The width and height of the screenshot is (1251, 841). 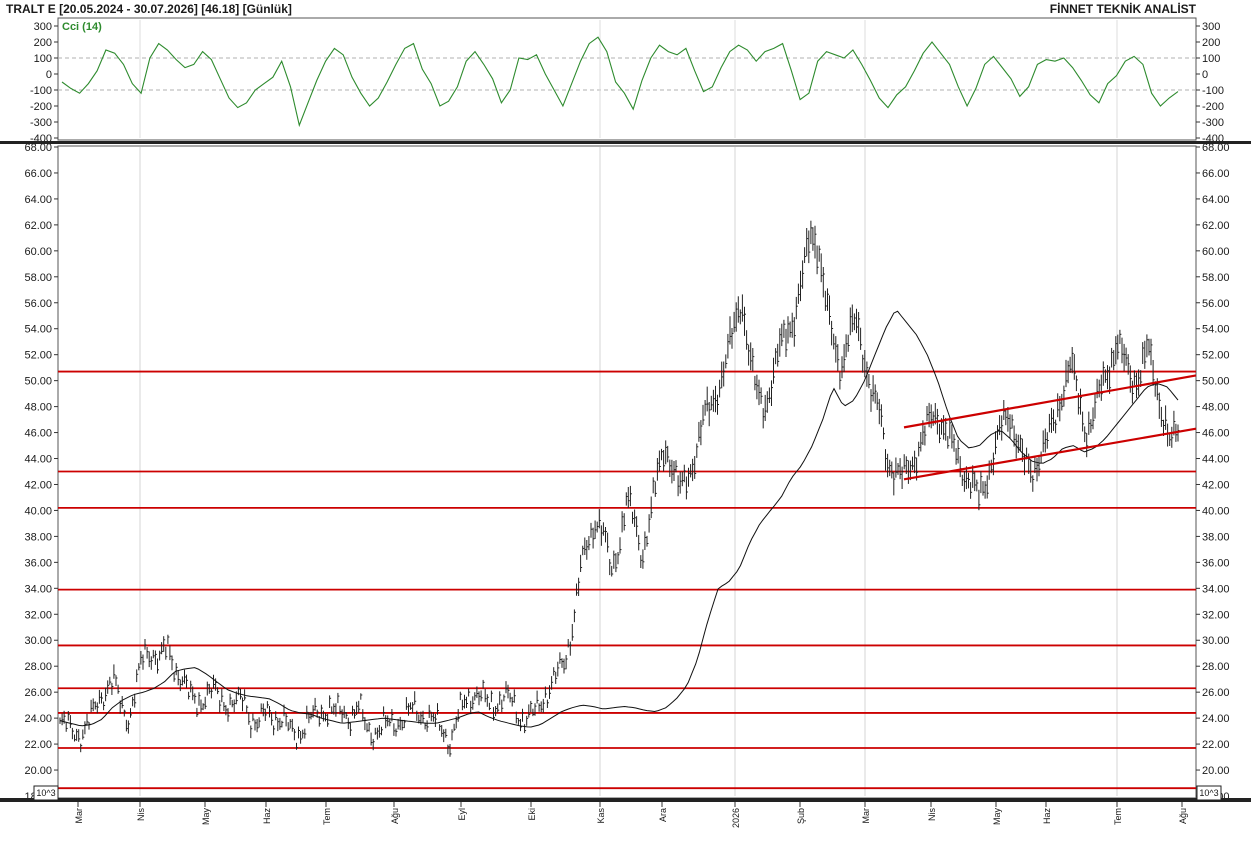 What do you see at coordinates (38, 356) in the screenshot?
I see `price-ytick-left-8: 52.00` at bounding box center [38, 356].